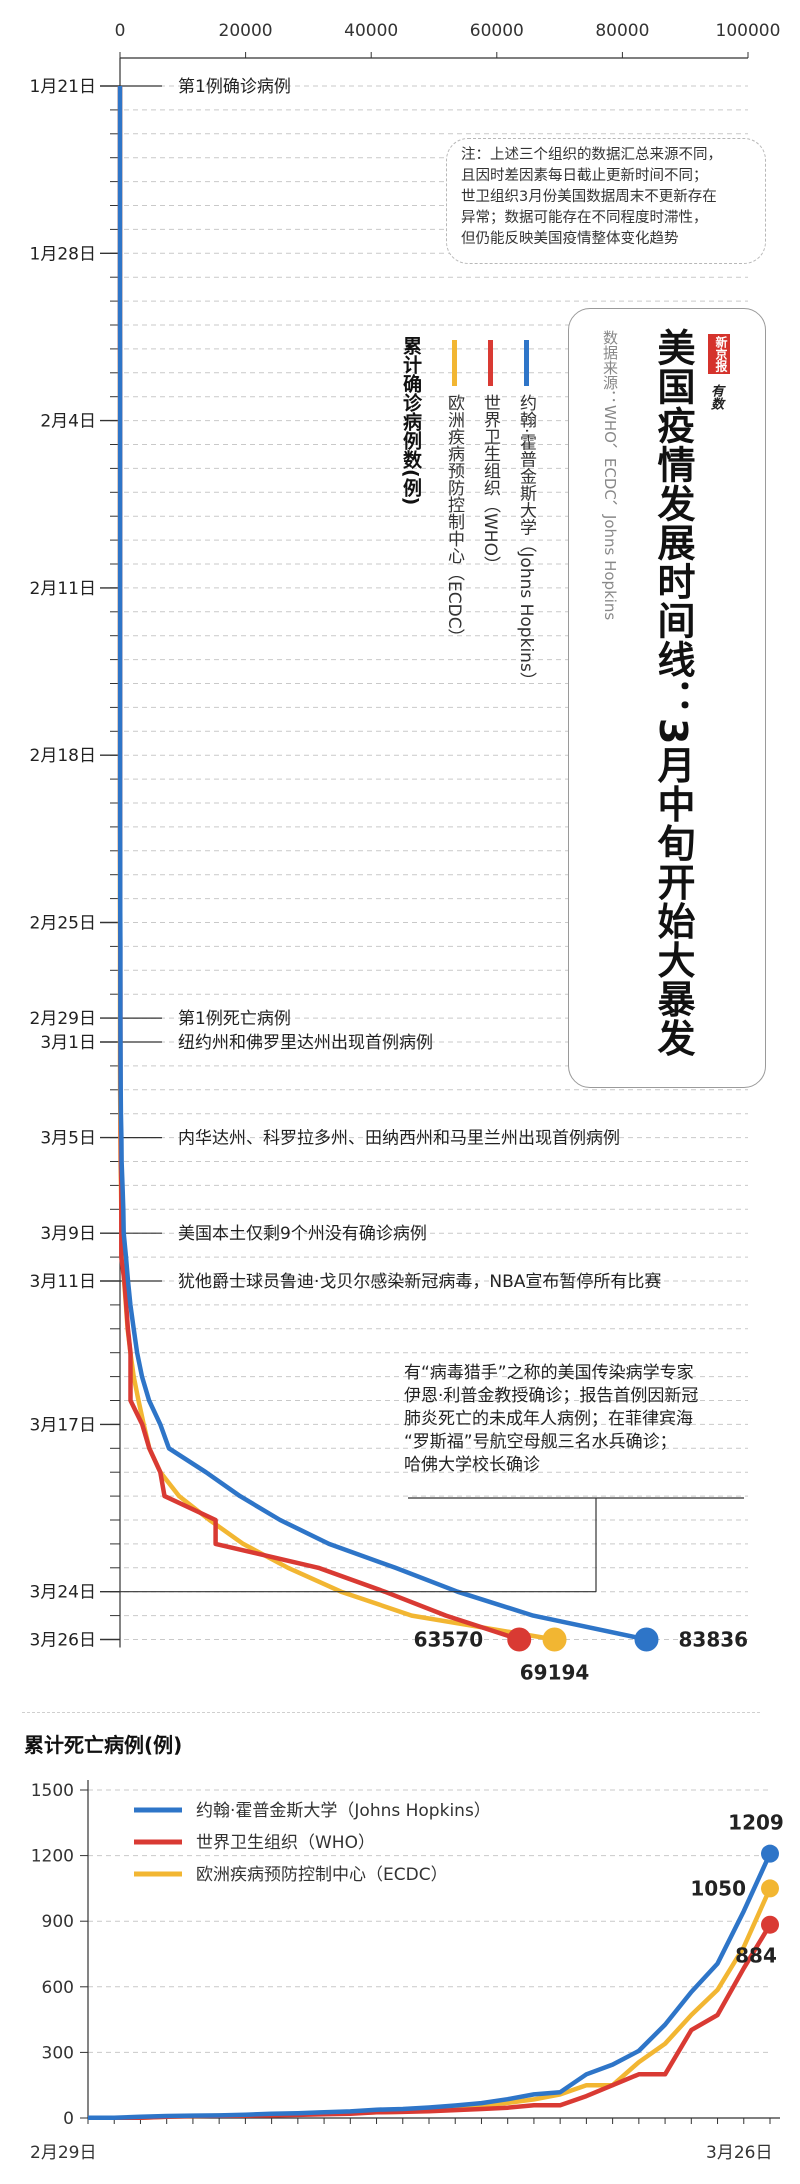 This screenshot has height=2184, width=800. I want to click on legend-label-ecdc: 欧洲疾病预防控制中心（ECDC）, so click(454, 520).